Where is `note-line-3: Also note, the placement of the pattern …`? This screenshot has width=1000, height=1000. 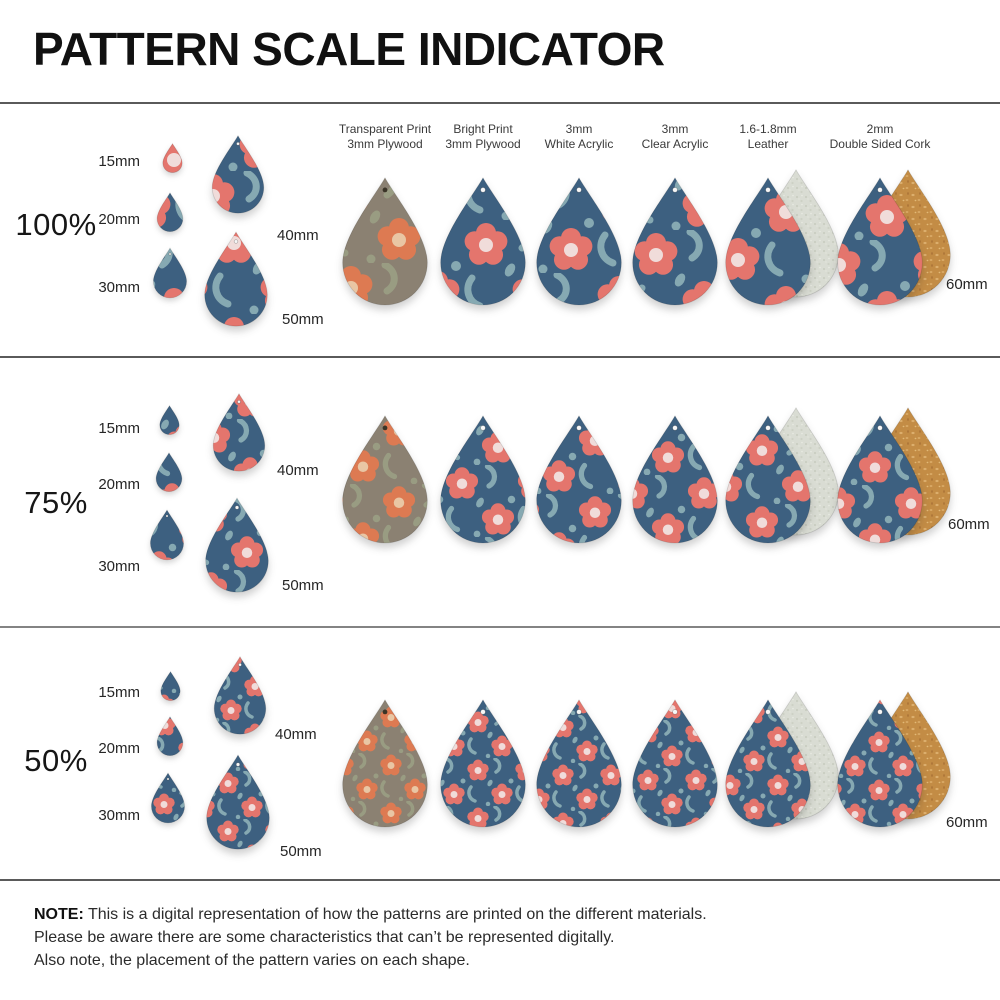
note-line-3: Also note, the placement of the pattern … is located at coordinates (252, 960).